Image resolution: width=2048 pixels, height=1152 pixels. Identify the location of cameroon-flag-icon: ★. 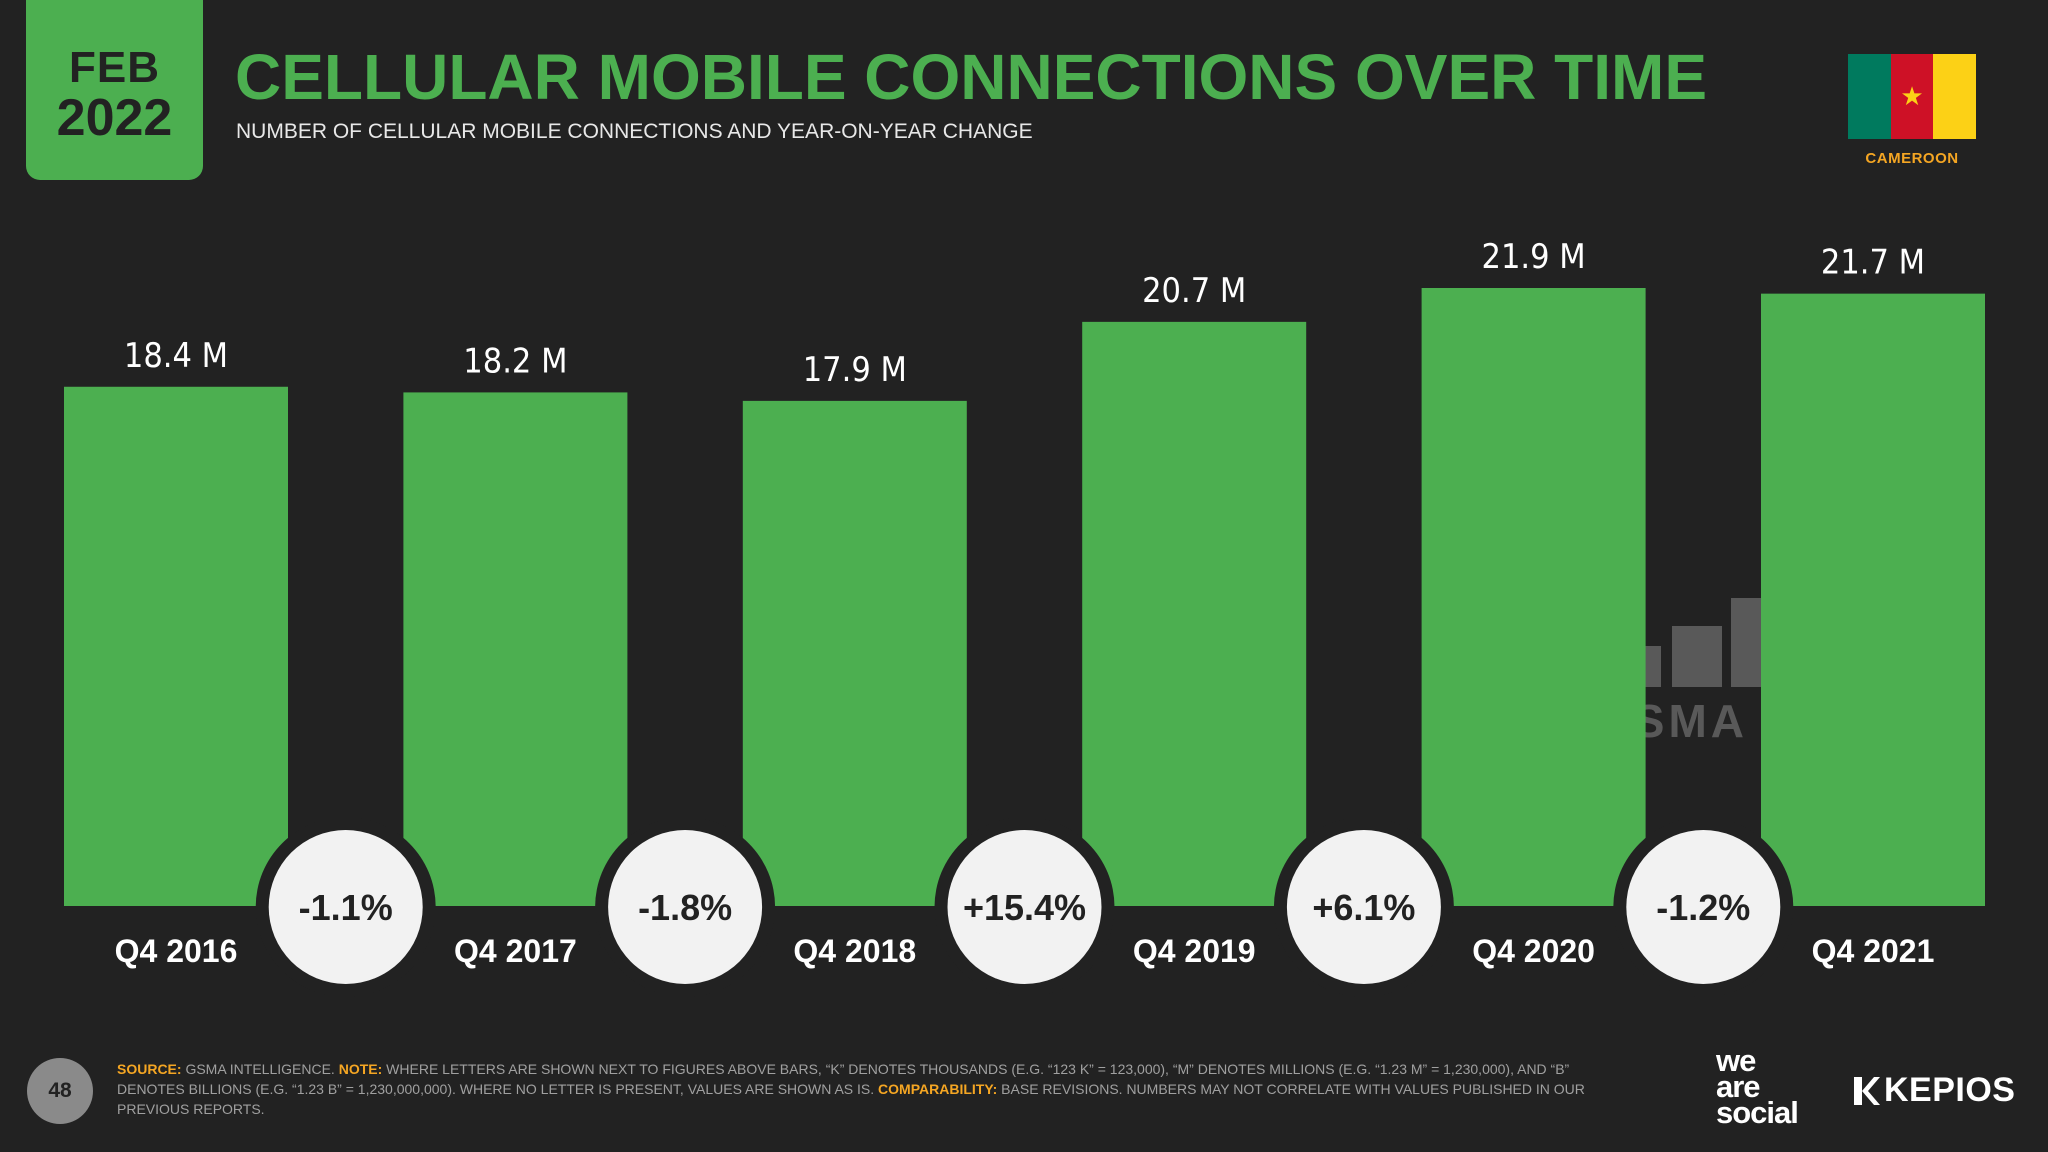
(1912, 96).